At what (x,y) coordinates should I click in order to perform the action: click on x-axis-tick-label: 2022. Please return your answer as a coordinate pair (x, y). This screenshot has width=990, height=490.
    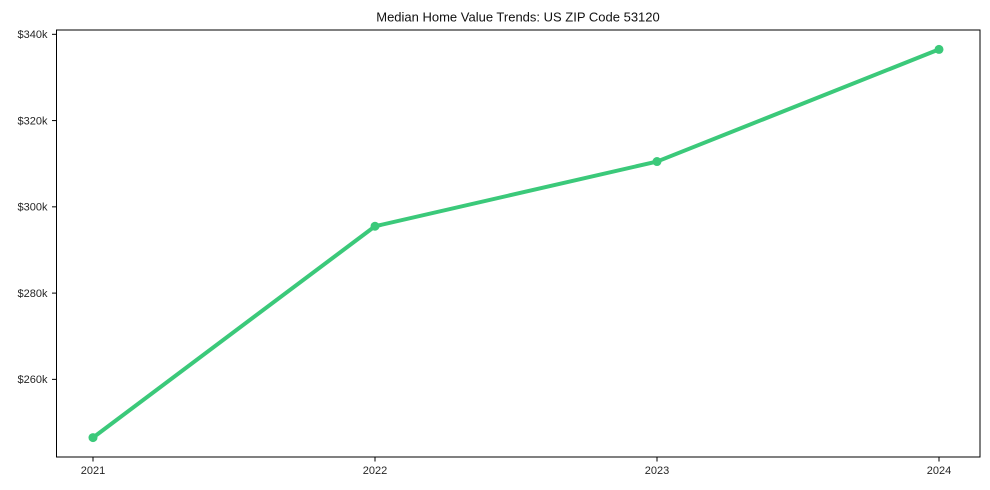
    Looking at the image, I should click on (375, 471).